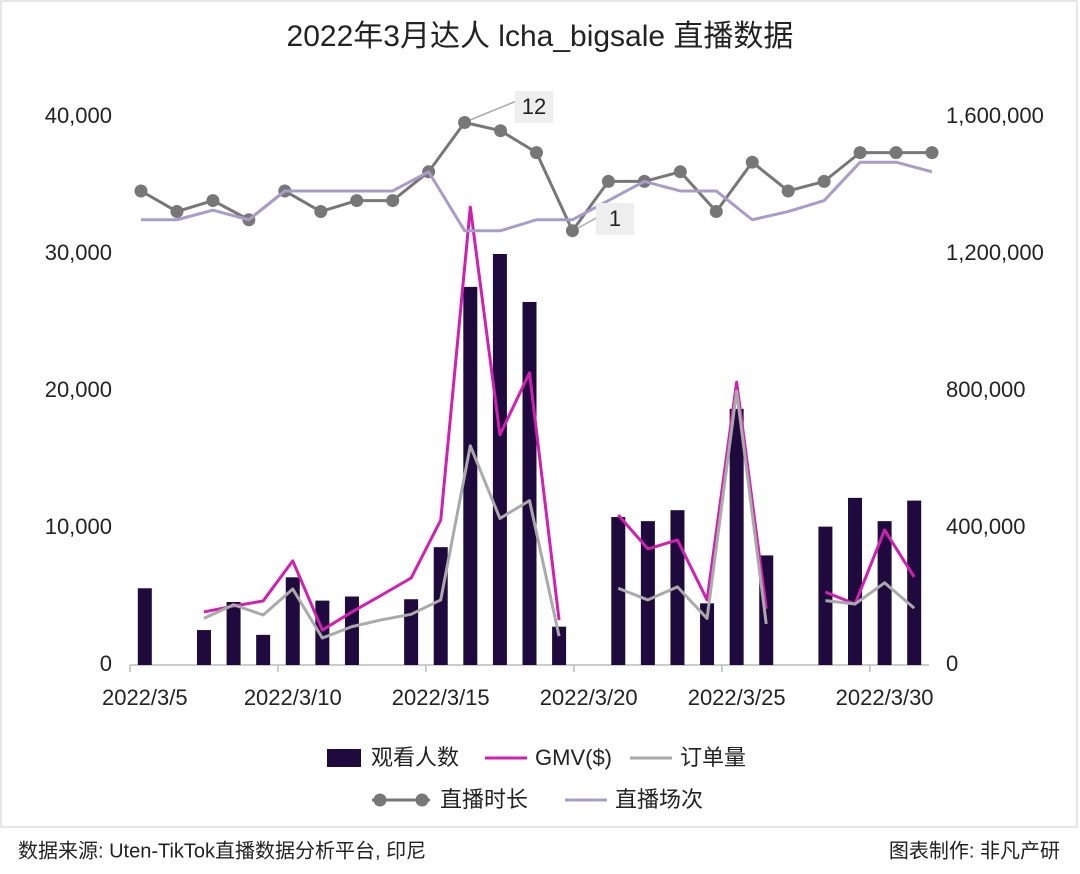 This screenshot has height=874, width=1080. Describe the element at coordinates (995, 115) in the screenshot. I see `y2-tick-label: 1,600,000` at that location.